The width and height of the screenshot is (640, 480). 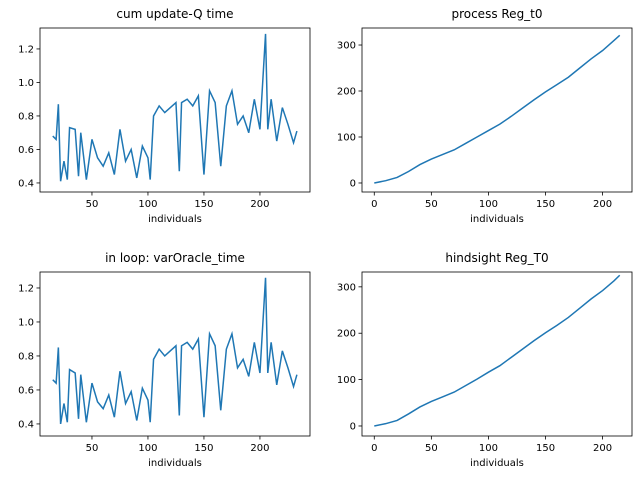 I want to click on axes-title: hindsight Reg_T0, so click(x=496, y=258).